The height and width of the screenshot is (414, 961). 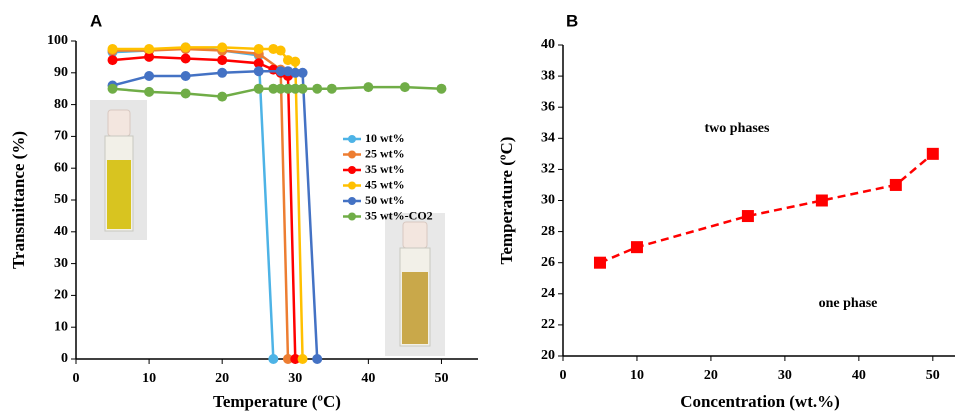 I want to click on y-tick-label: 10, so click(x=61, y=326).